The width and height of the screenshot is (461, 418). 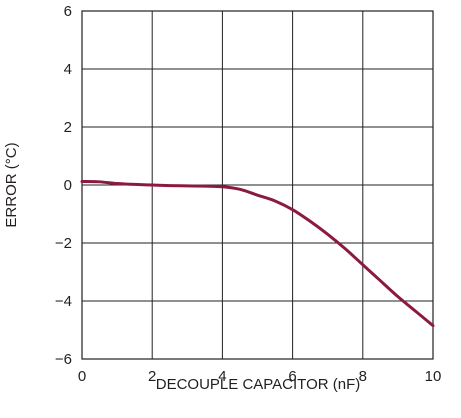 I want to click on y-axis-ticks: 6 4 2 0 −2 −4 −6, so click(x=63, y=185).